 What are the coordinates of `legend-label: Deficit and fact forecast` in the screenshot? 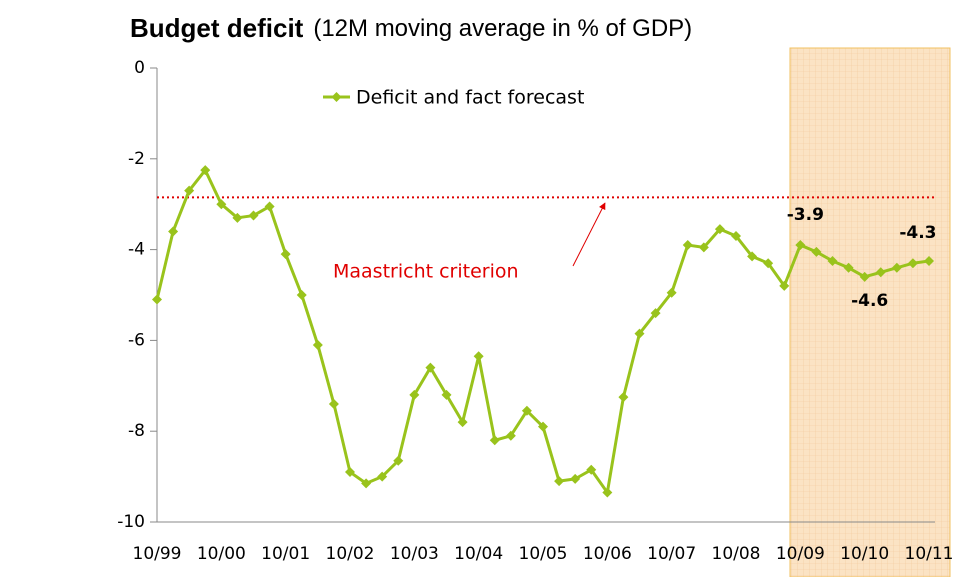 It's located at (470, 98).